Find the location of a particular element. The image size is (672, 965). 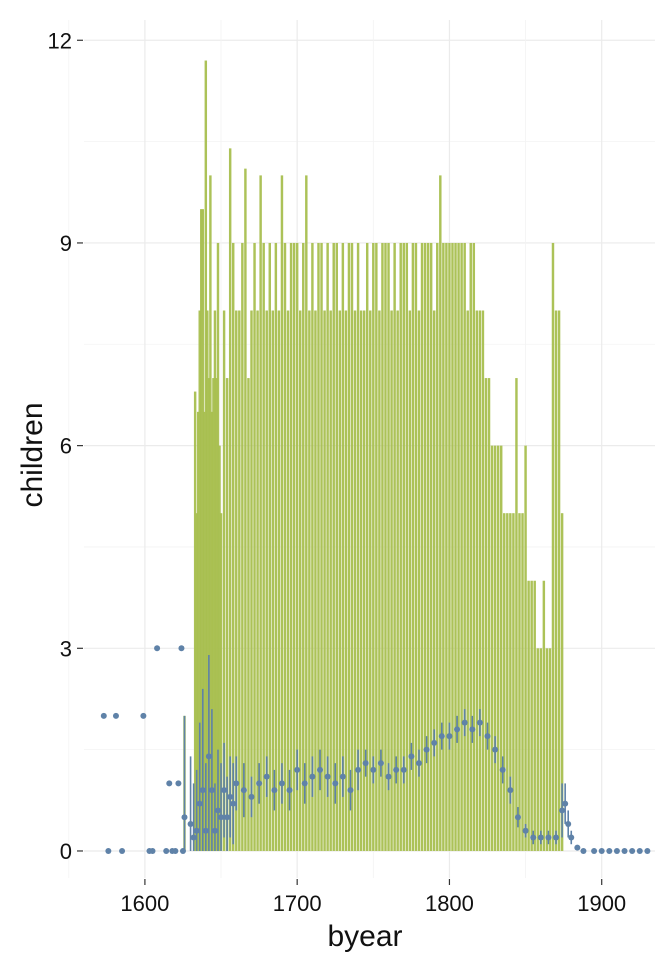

y-tick-label: 12 is located at coordinates (60, 40).